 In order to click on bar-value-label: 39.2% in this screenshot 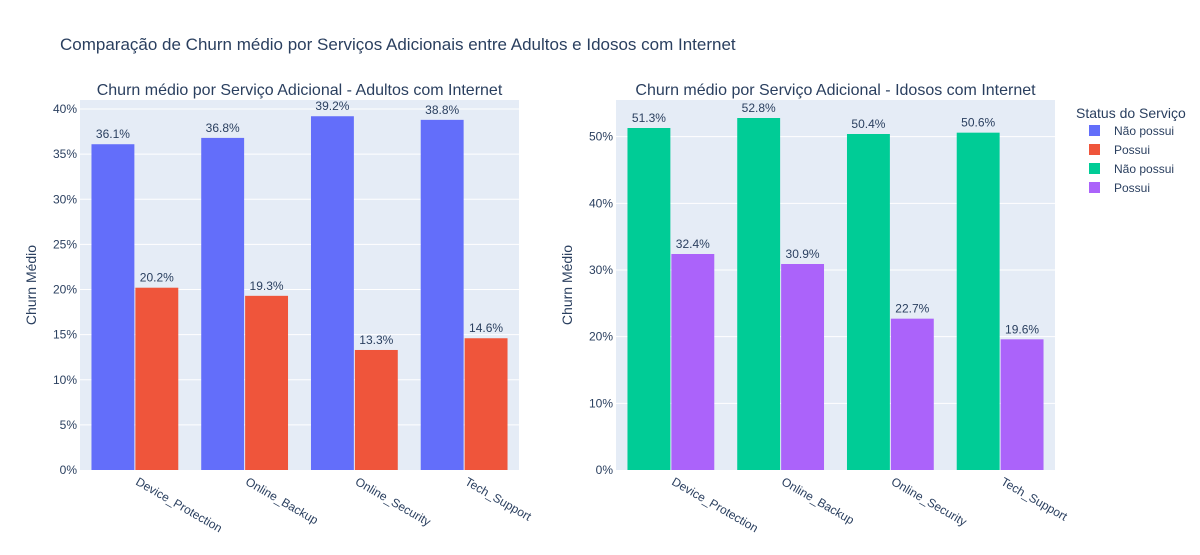, I will do `click(332, 106)`.